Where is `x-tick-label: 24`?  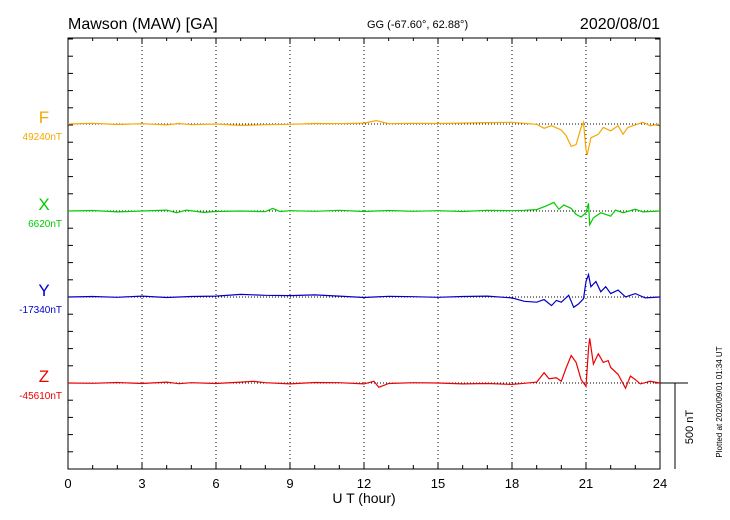 x-tick-label: 24 is located at coordinates (660, 483).